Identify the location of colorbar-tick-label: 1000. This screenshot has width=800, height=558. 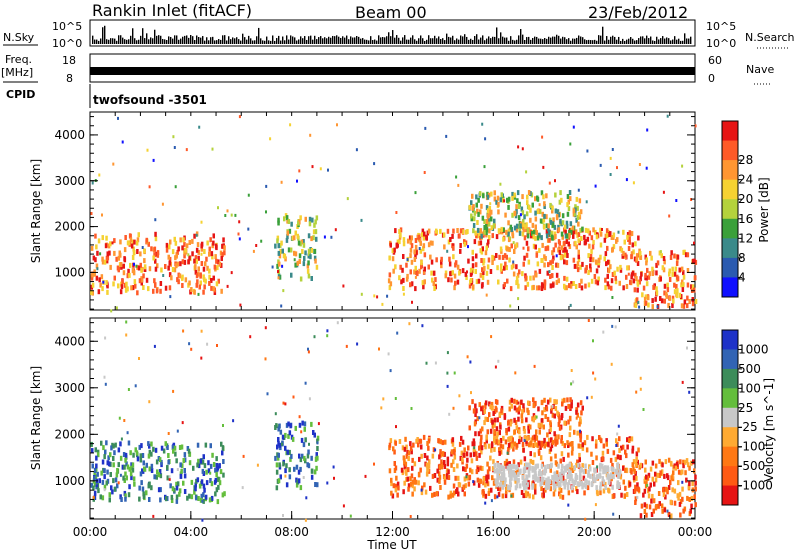
(753, 349).